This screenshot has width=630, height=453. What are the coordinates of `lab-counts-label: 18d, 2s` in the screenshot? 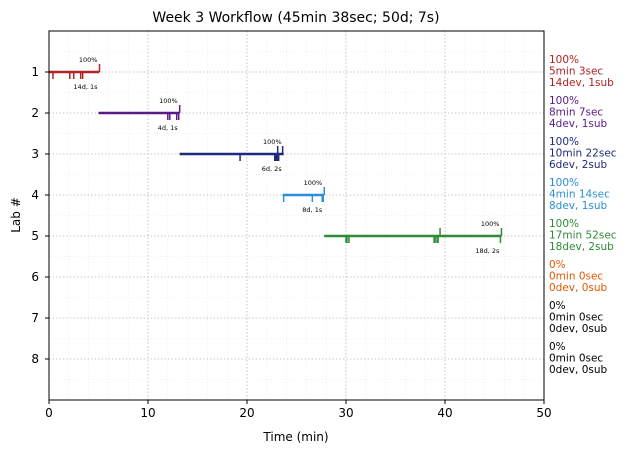 It's located at (487, 251).